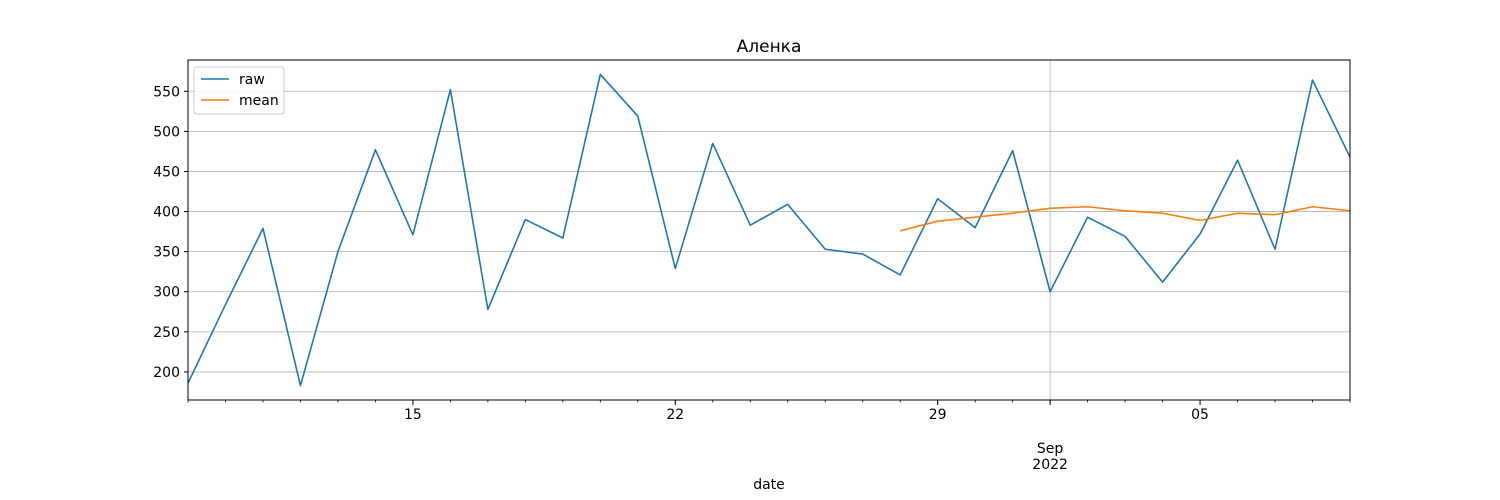 Image resolution: width=1500 pixels, height=500 pixels. I want to click on x-tick-label: 15, so click(413, 415).